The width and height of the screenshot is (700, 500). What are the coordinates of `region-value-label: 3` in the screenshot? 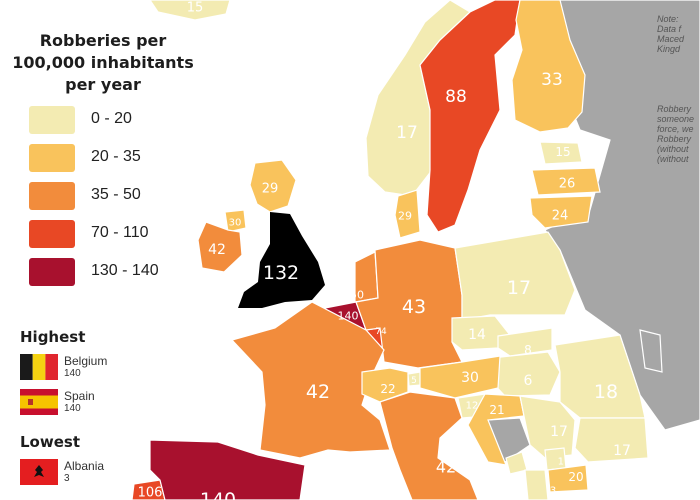 It's located at (553, 491).